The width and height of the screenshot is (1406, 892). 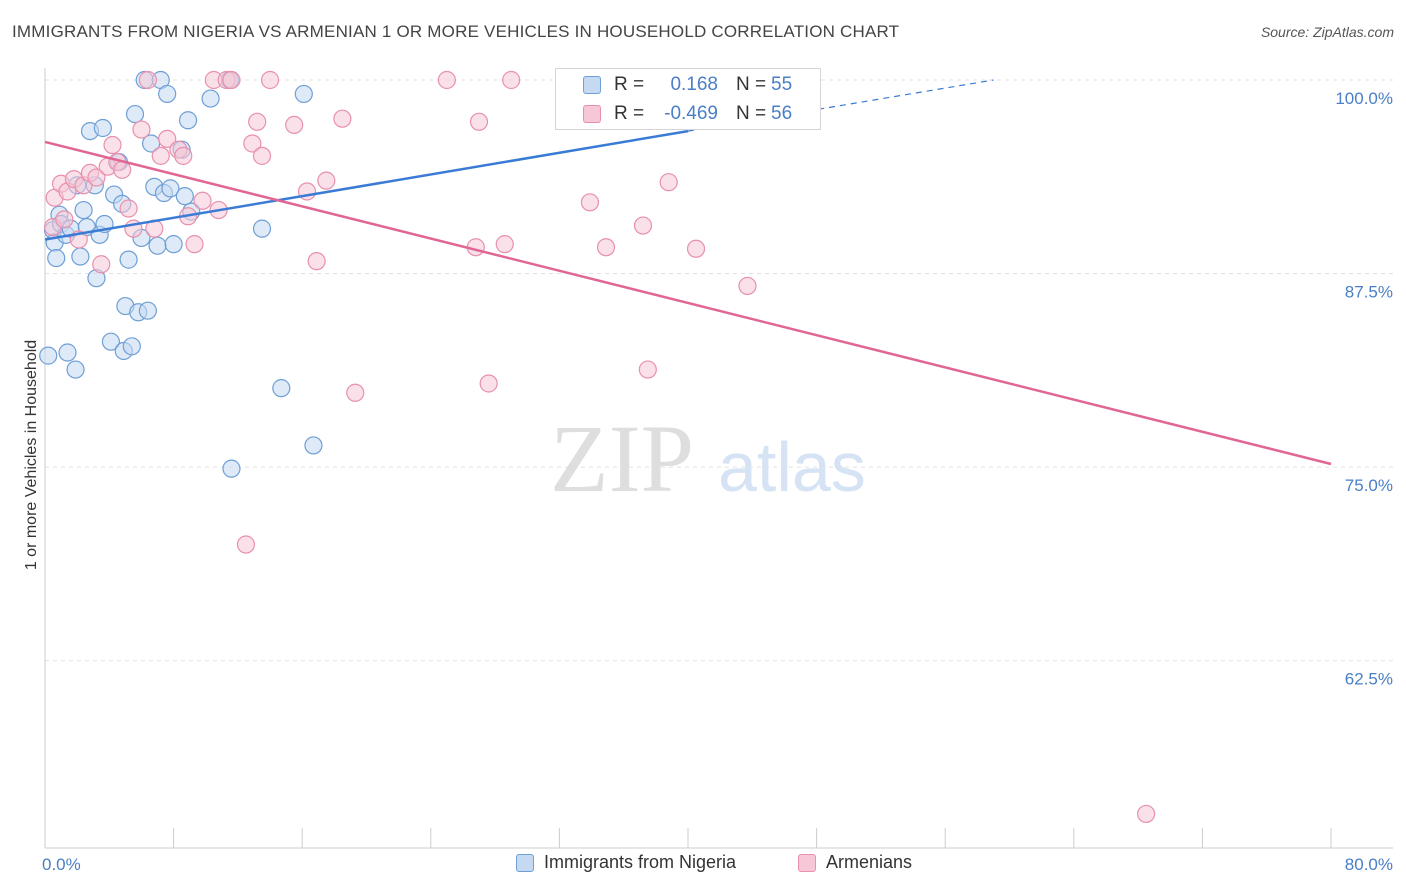 What do you see at coordinates (1369, 864) in the screenshot?
I see `x-tick-label-max: 80.0%` at bounding box center [1369, 864].